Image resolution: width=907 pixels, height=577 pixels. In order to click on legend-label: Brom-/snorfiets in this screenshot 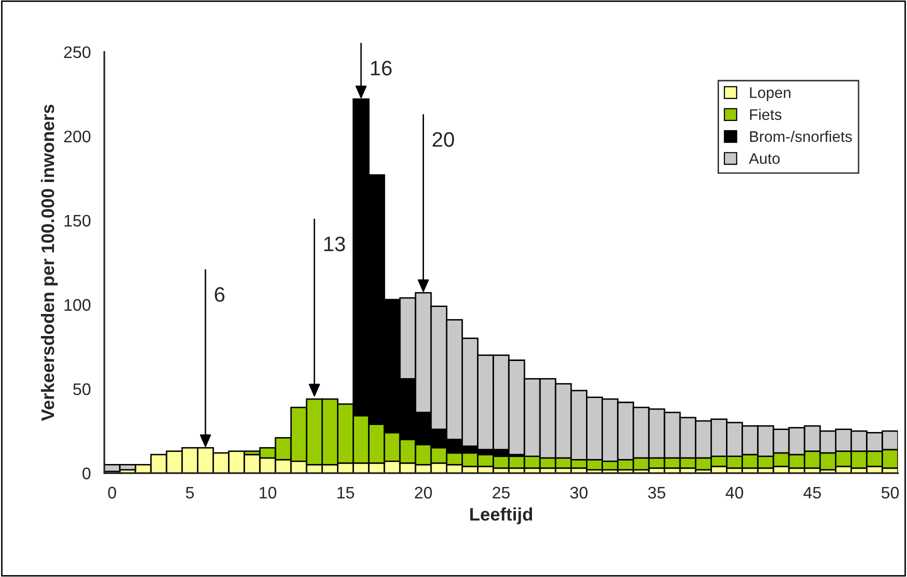, I will do `click(801, 136)`.